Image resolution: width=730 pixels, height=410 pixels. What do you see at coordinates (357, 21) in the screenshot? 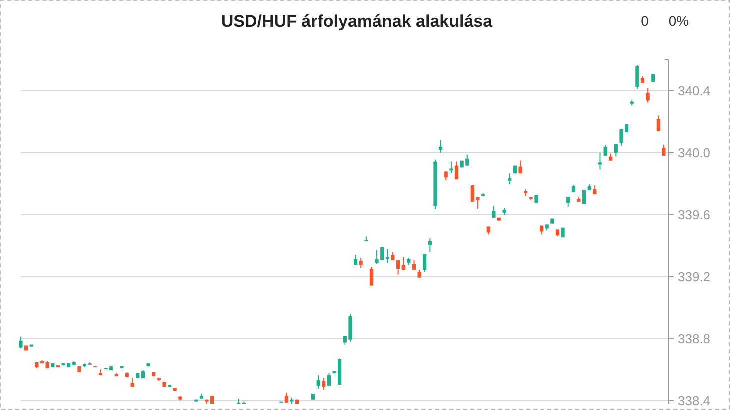
I see `chart-title: USD/HUF árfolyamának alakulása` at bounding box center [357, 21].